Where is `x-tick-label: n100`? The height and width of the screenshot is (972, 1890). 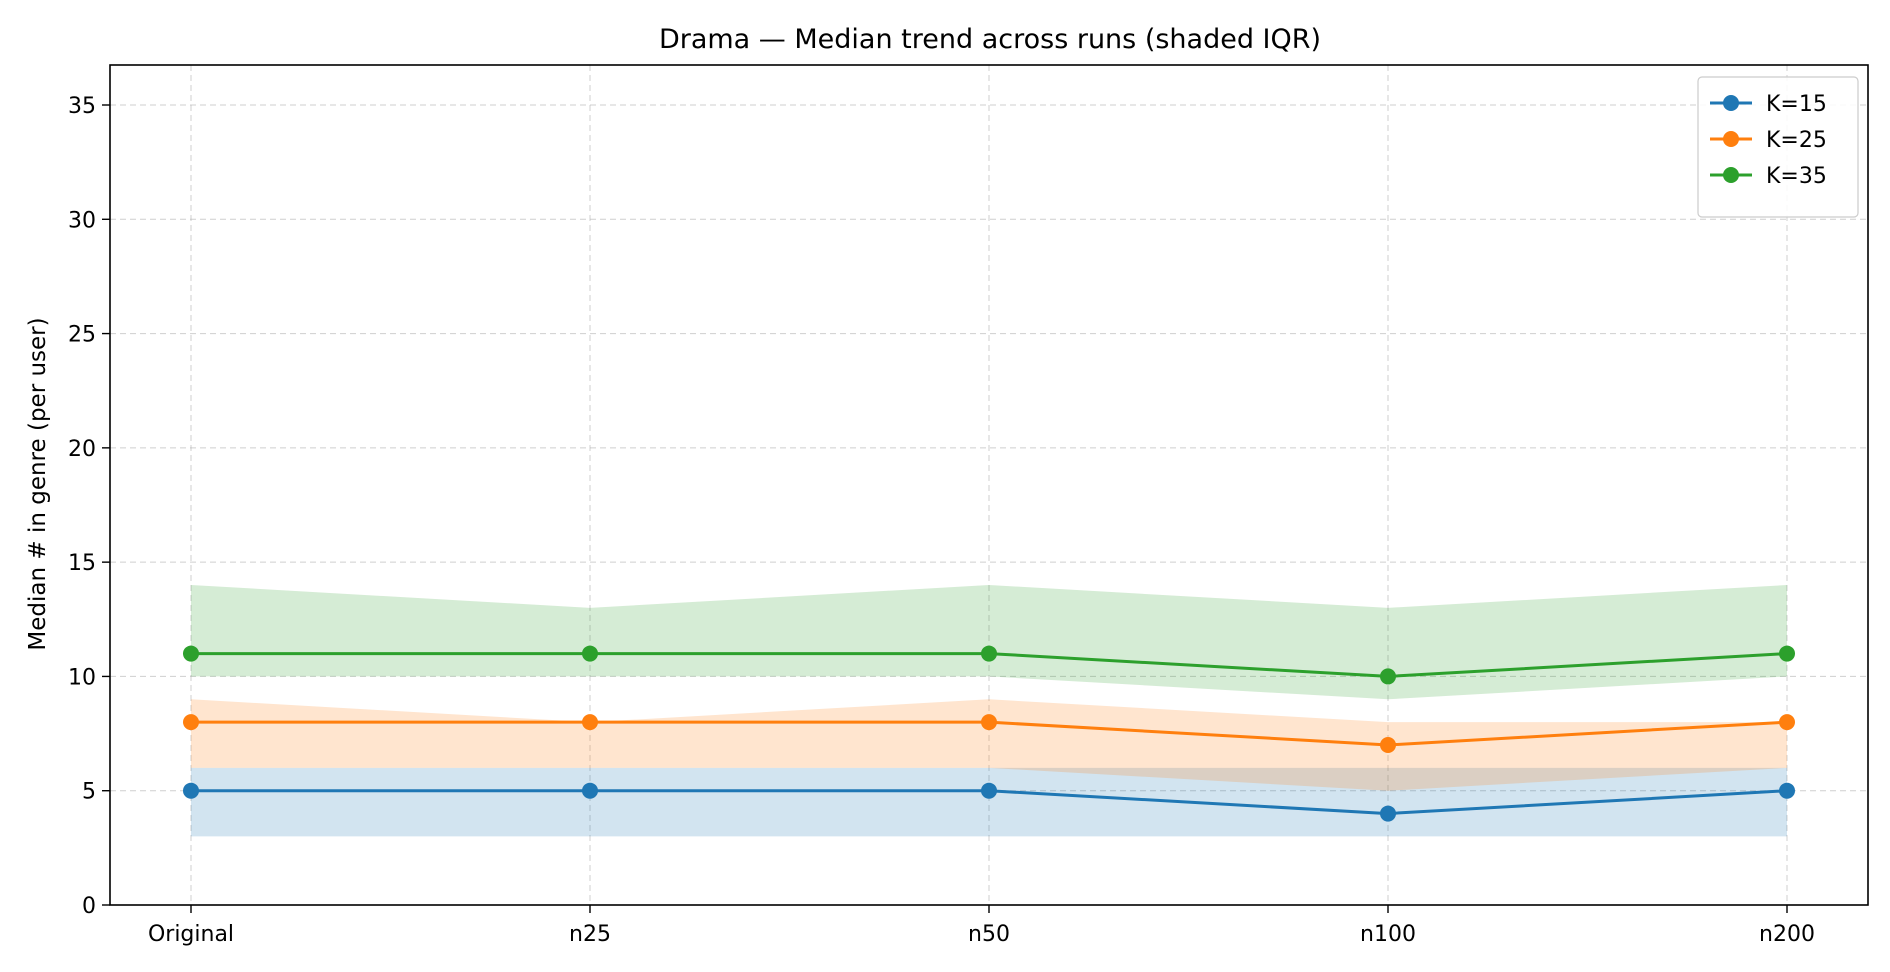 x-tick-label: n100 is located at coordinates (1388, 934).